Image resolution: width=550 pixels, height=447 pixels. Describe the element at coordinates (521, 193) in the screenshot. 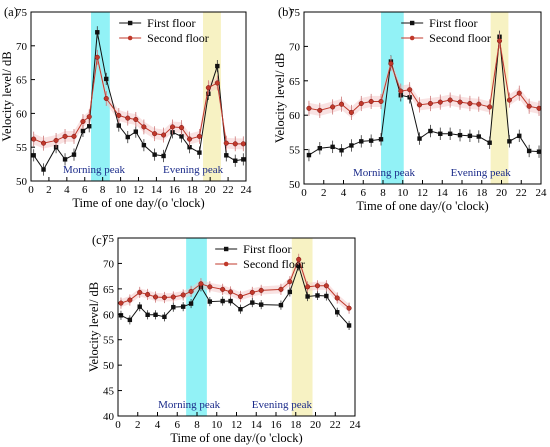

I see `x-tick-label: 22` at that location.